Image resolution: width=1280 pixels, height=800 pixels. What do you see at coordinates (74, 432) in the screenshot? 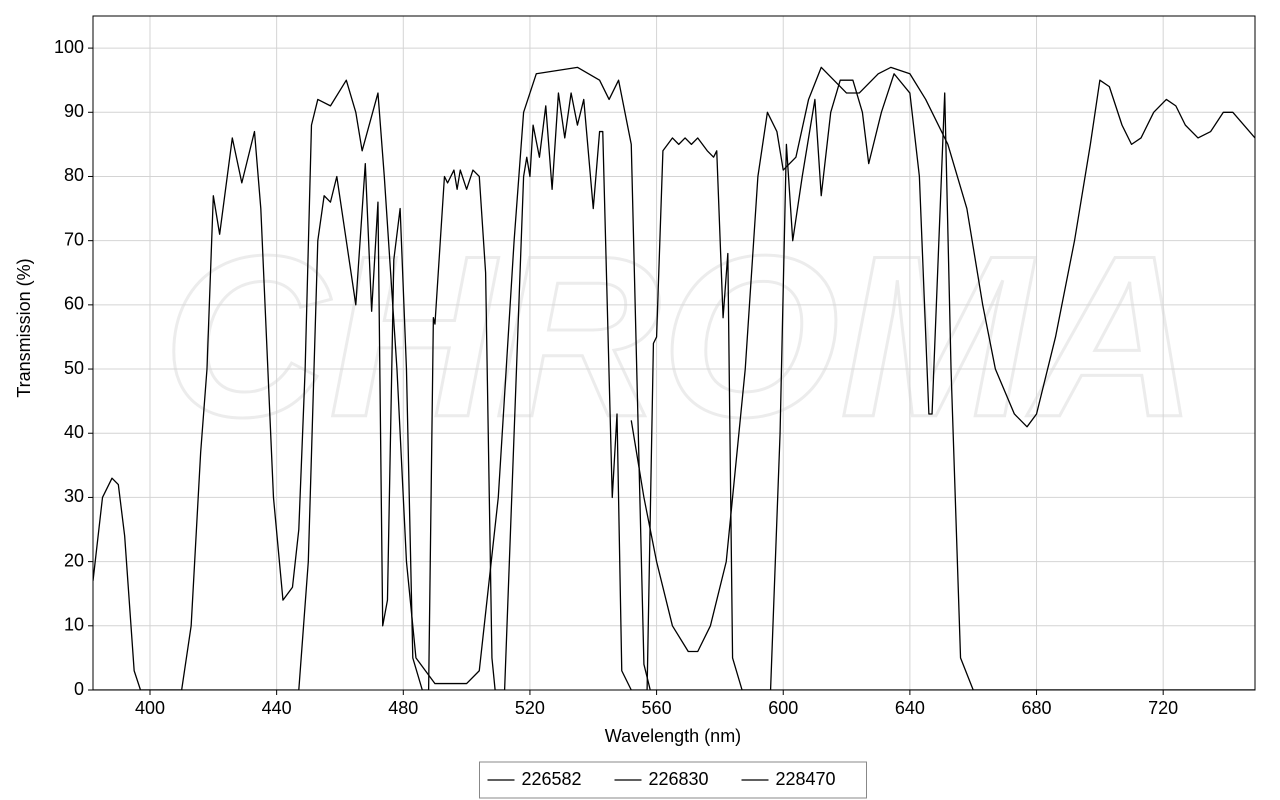
I see `y-tick-label: 40` at bounding box center [74, 432].